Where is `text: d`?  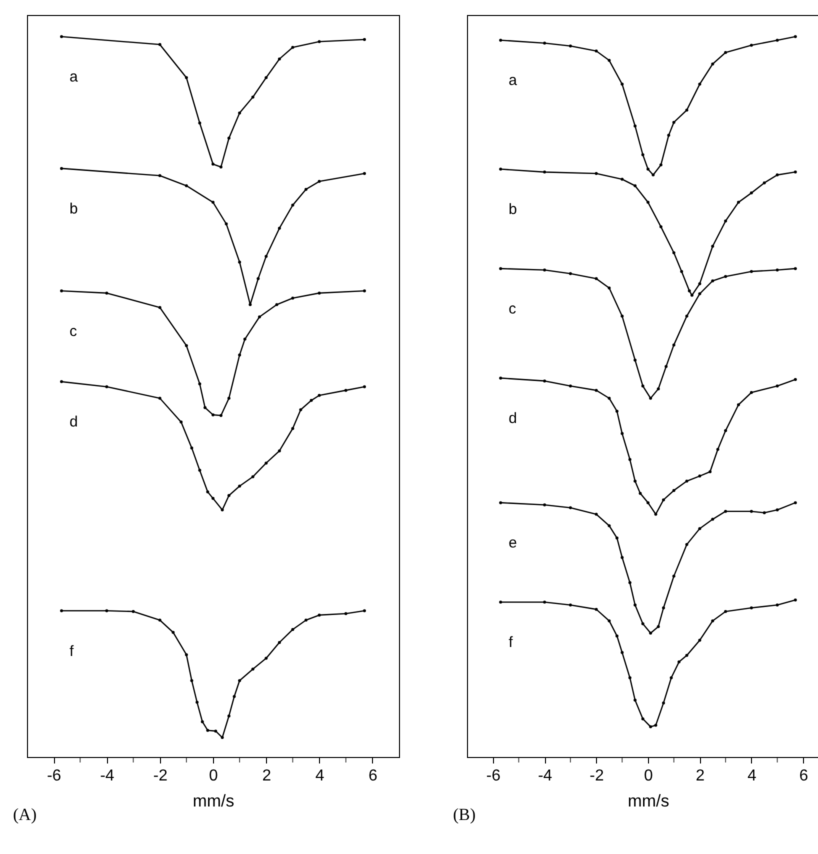
text: d is located at coordinates (512, 419).